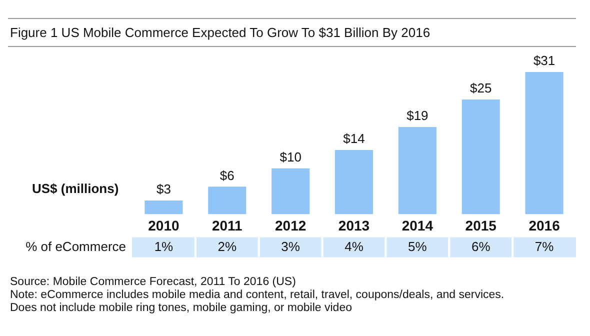  What do you see at coordinates (227, 175) in the screenshot?
I see `data-label: $6` at bounding box center [227, 175].